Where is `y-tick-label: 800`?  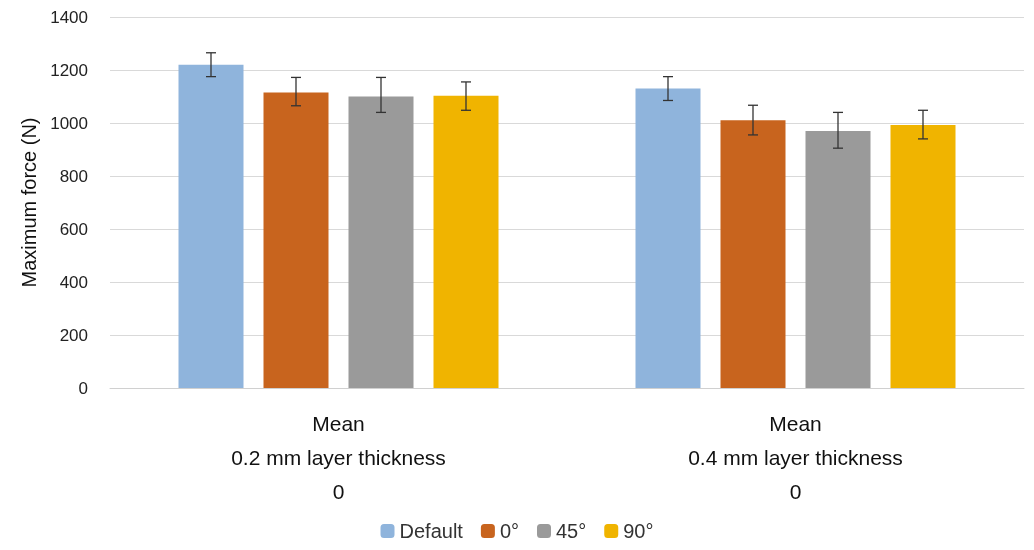 y-tick-label: 800 is located at coordinates (73, 176).